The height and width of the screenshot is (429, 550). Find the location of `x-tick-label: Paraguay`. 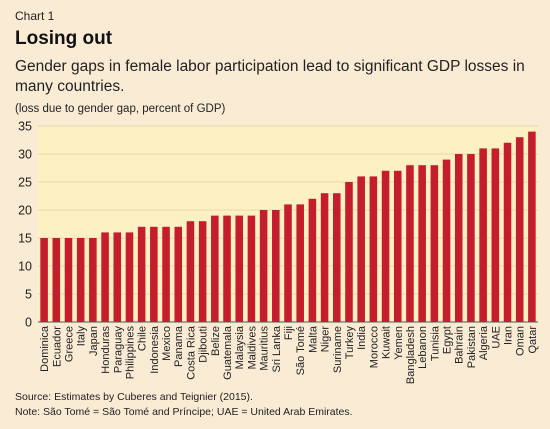

x-tick-label: Paraguay is located at coordinates (118, 350).